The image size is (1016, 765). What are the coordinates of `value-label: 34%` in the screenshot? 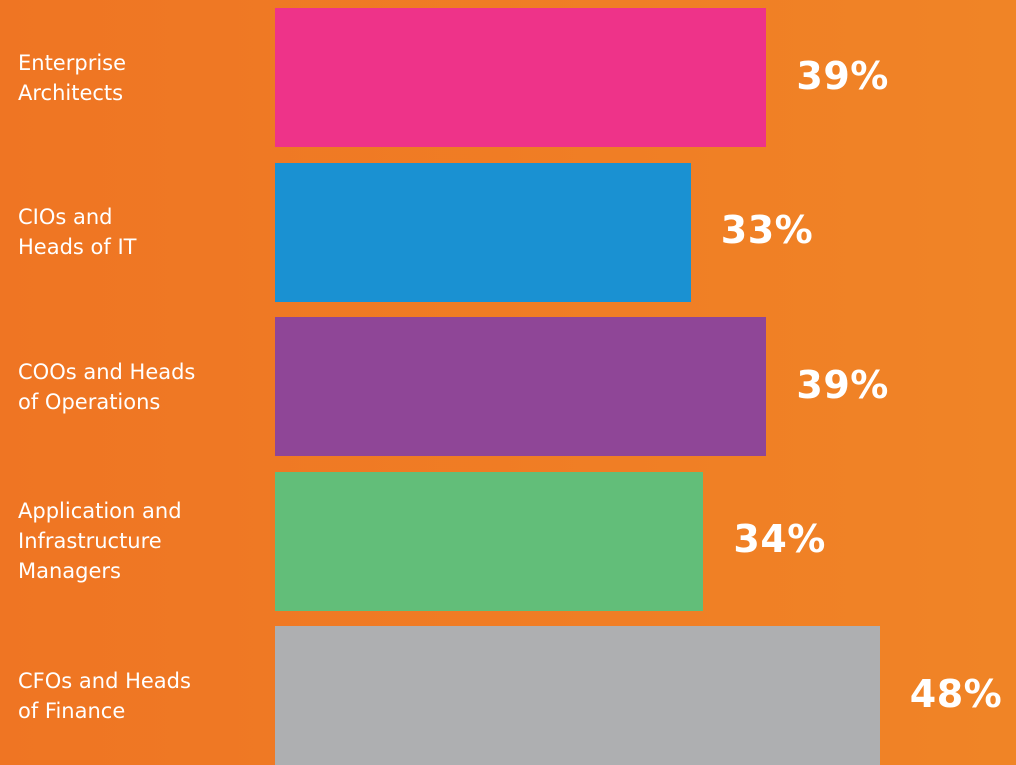 It's located at (779, 539).